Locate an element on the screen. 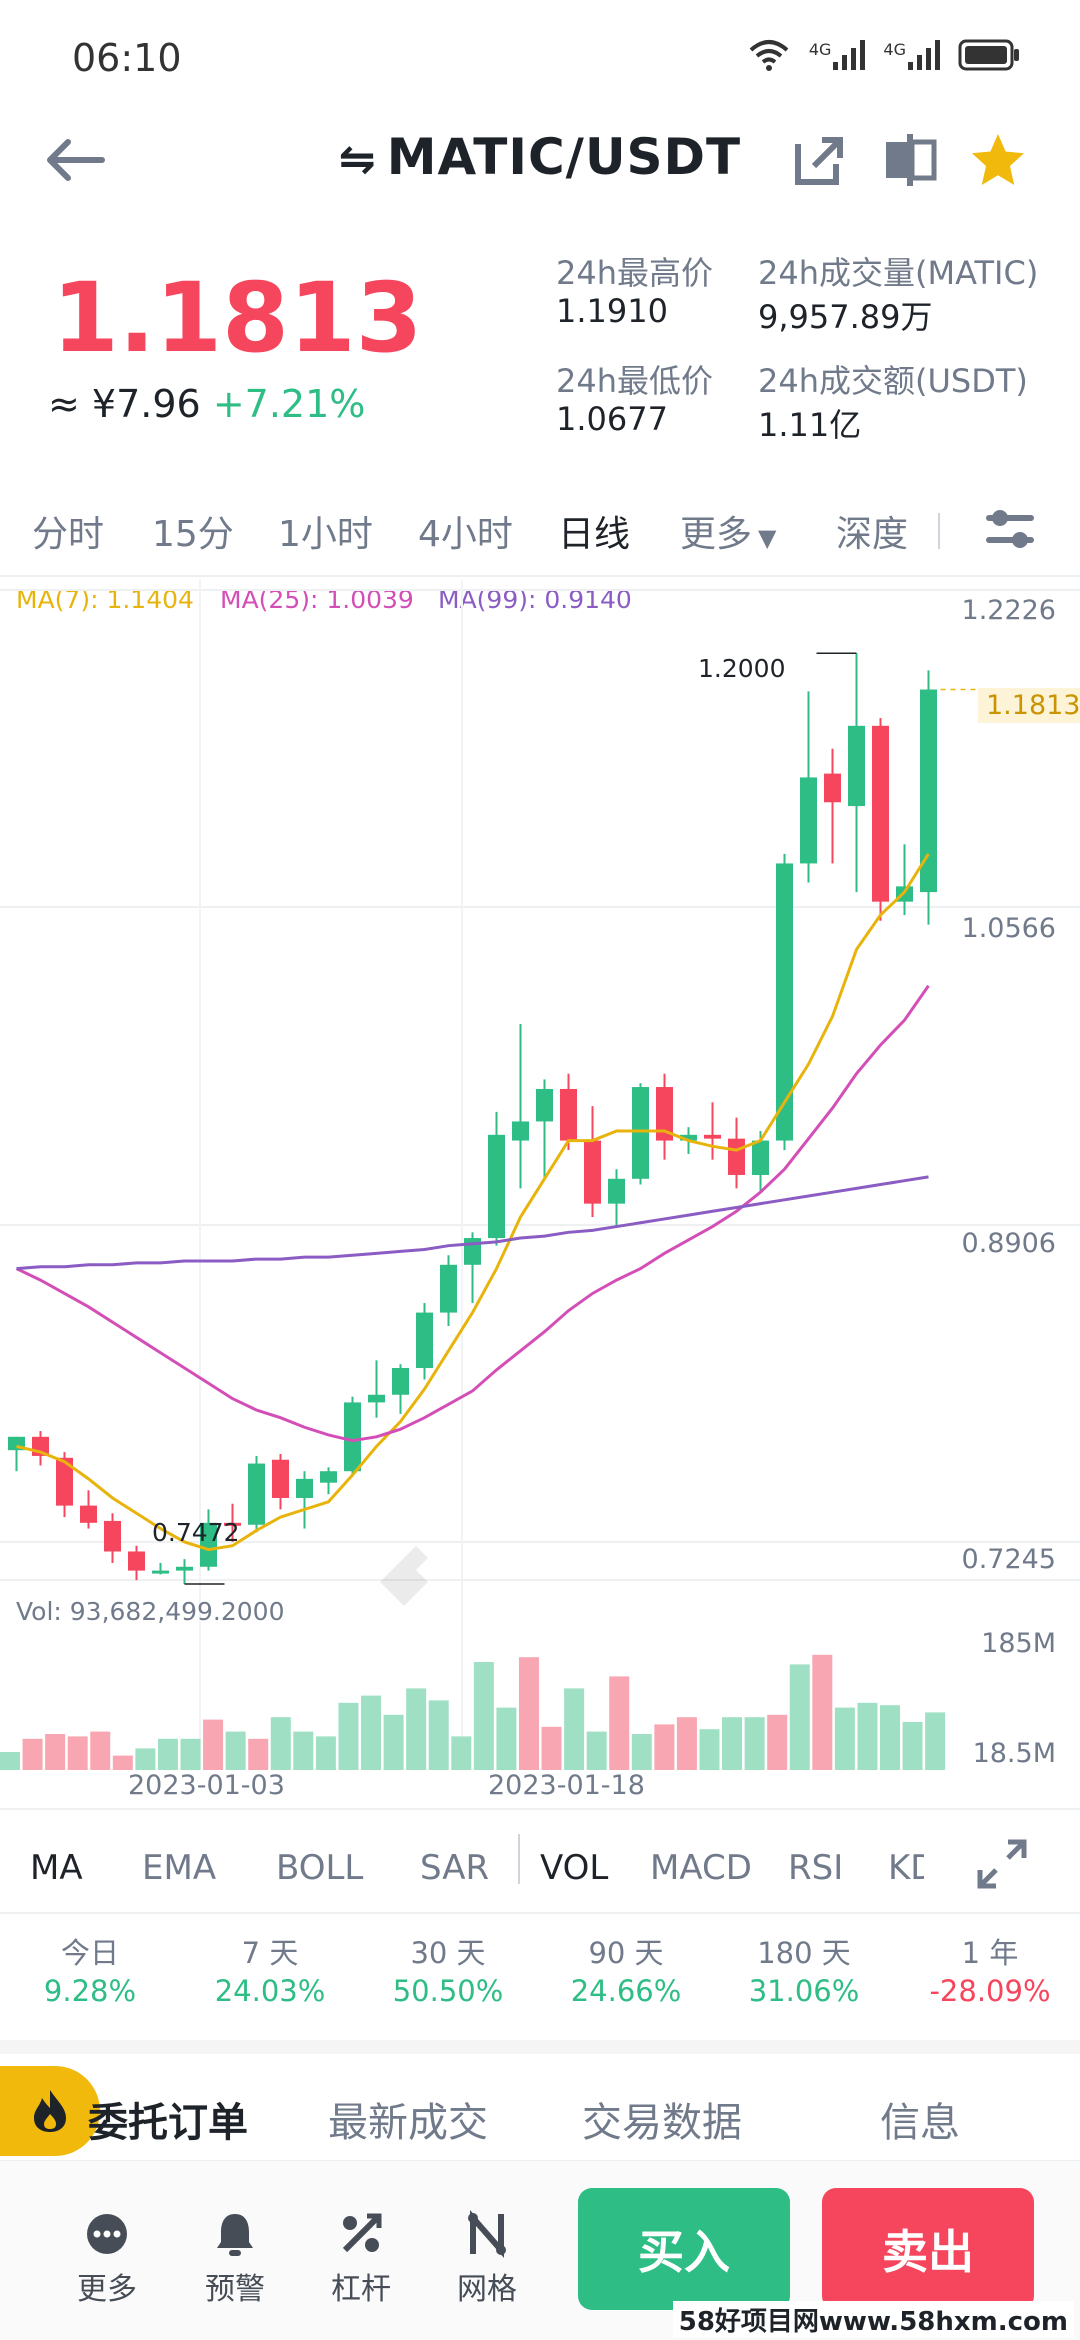 This screenshot has height=2340, width=1080. indicator-rsi: RSI is located at coordinates (816, 1868).